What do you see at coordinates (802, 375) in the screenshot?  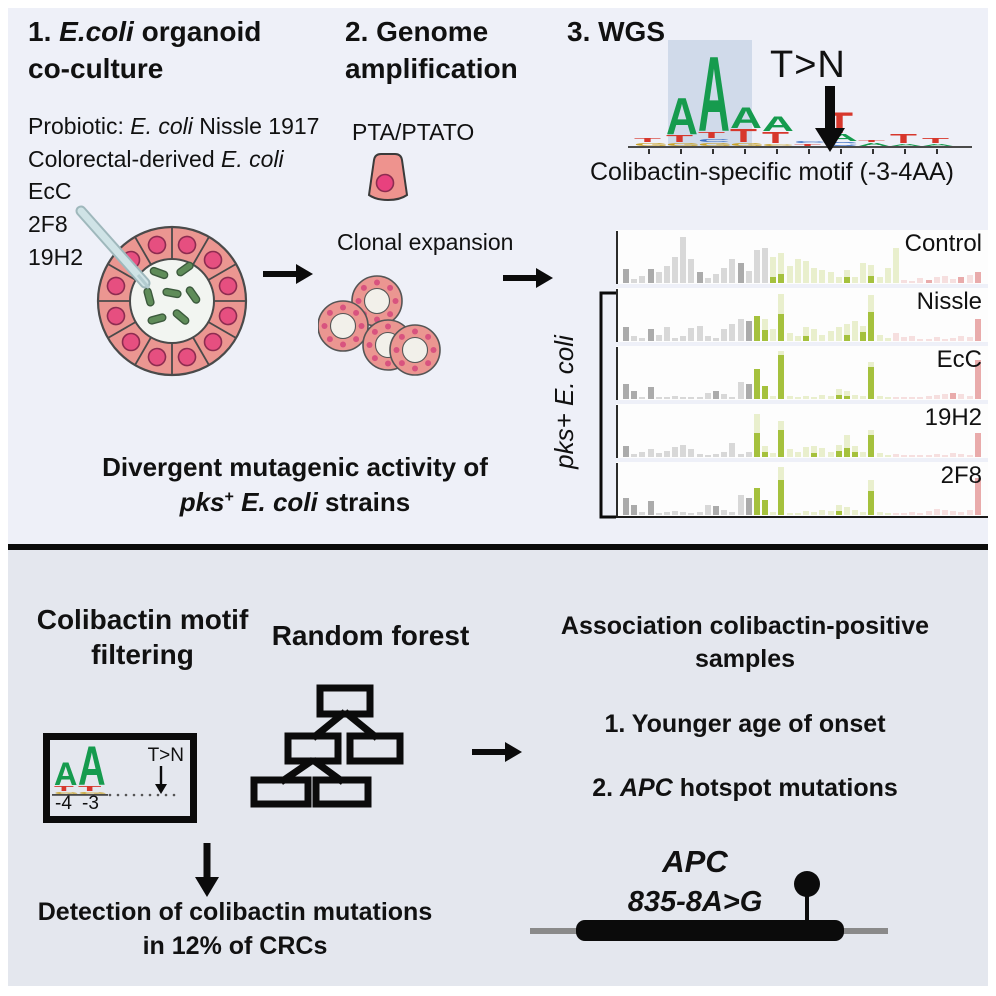 I see `mutation-spectra-panels: Control Nissle EcC 19H2 2F8` at bounding box center [802, 375].